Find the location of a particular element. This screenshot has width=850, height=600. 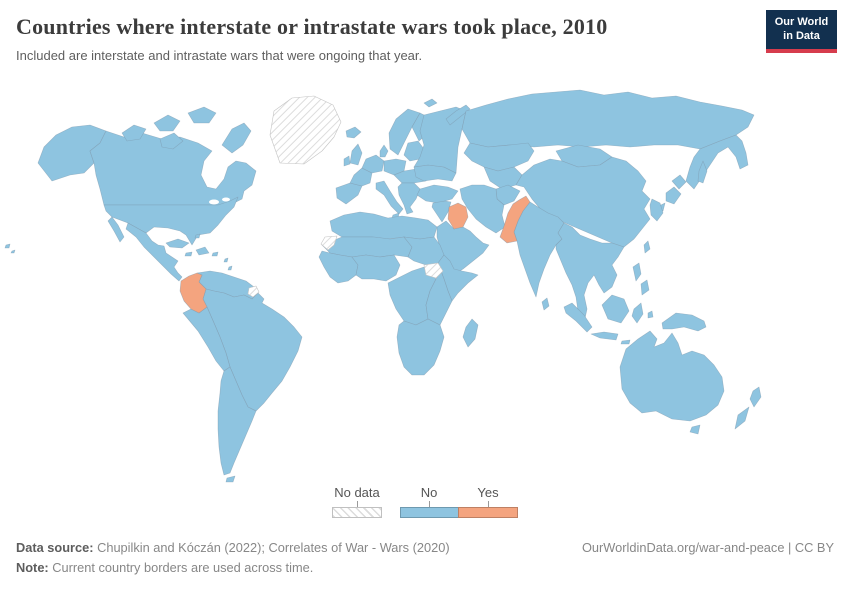

legend-bin-yes: Yes is located at coordinates (488, 502).